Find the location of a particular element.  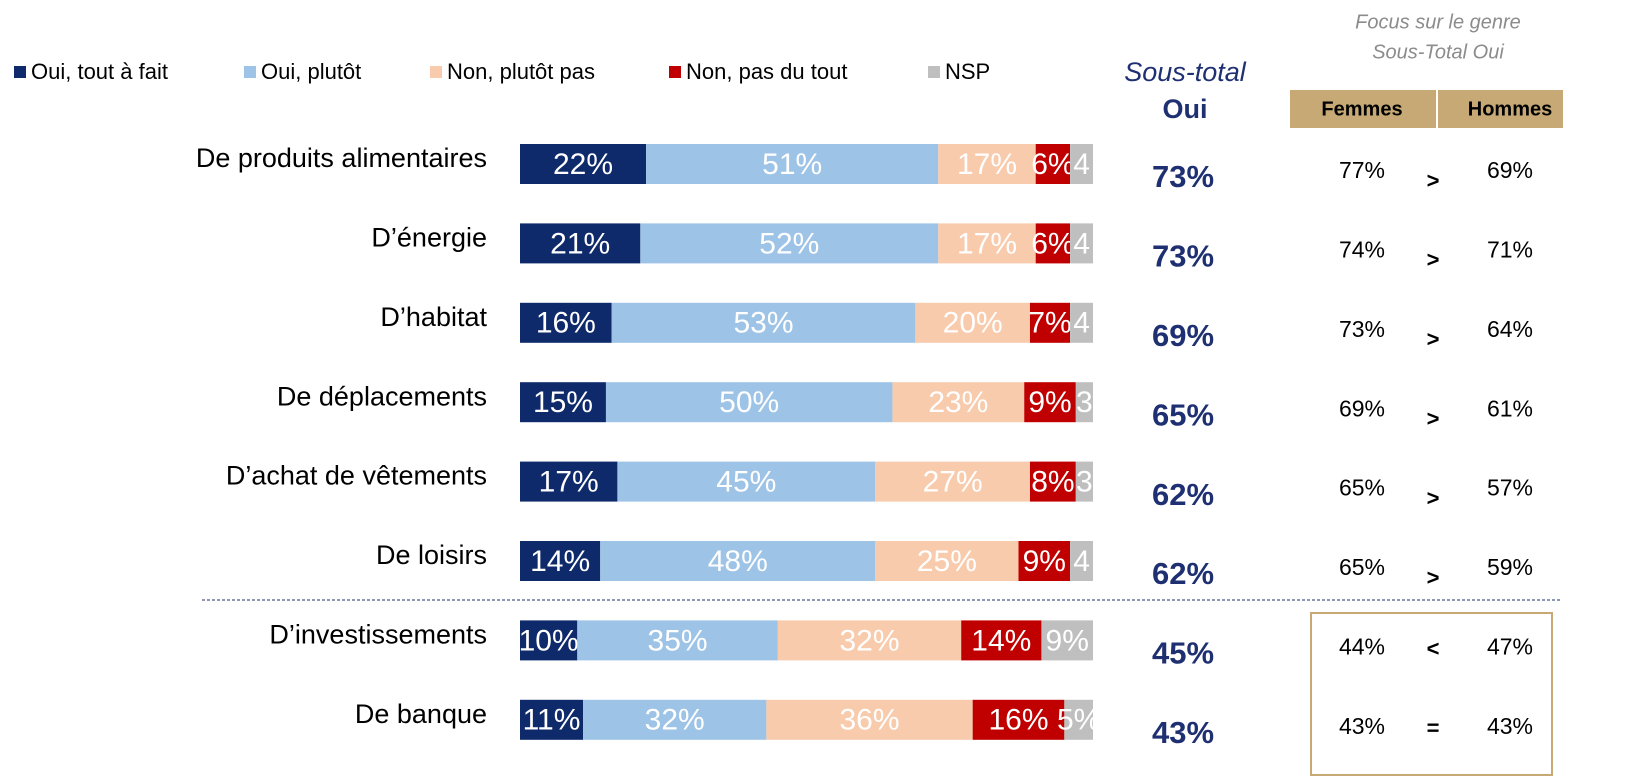

bar-label: 25% is located at coordinates (947, 561).